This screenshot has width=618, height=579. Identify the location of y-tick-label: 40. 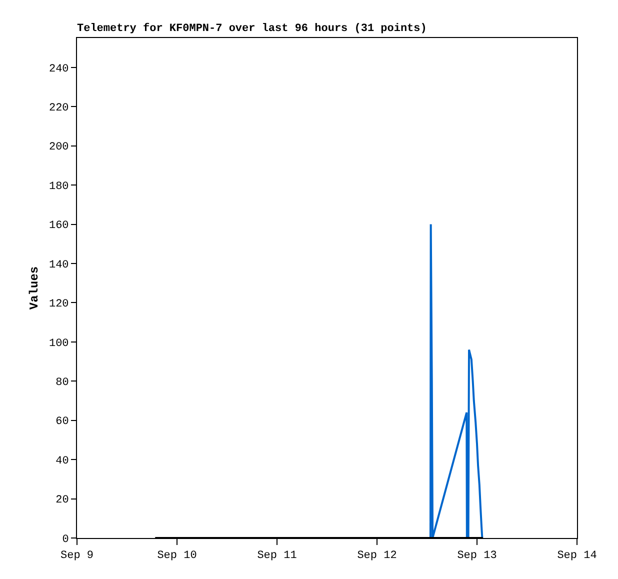
(62, 461).